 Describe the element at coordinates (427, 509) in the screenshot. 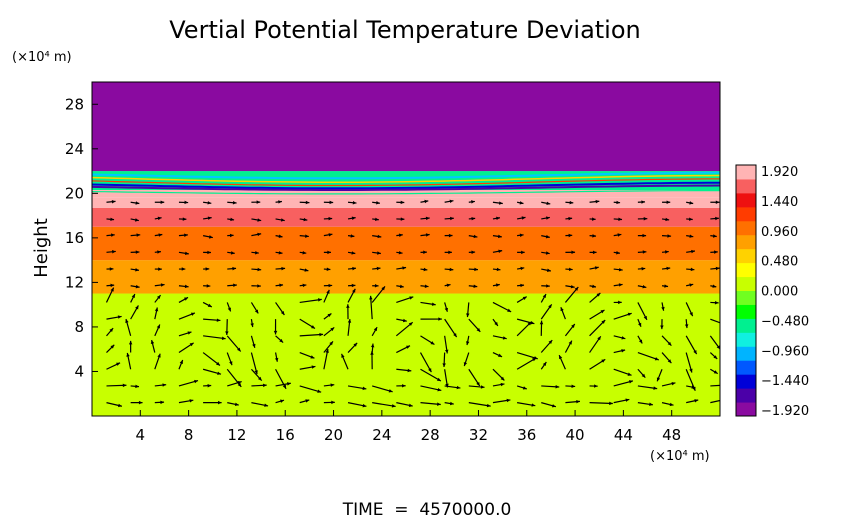

I see `time-label: TIME = 4570000.0` at that location.